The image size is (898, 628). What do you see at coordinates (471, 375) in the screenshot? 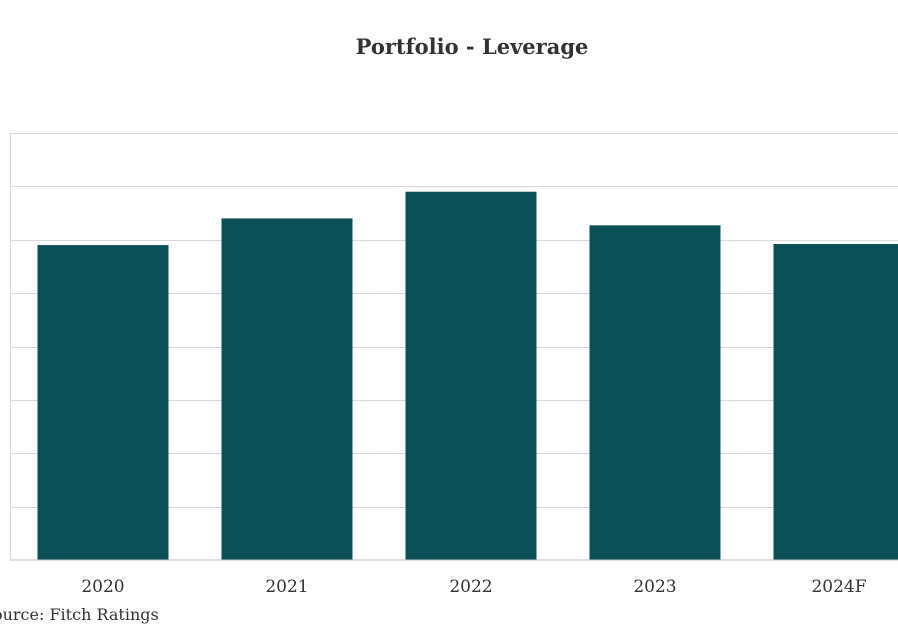
I see `bar-2022` at bounding box center [471, 375].